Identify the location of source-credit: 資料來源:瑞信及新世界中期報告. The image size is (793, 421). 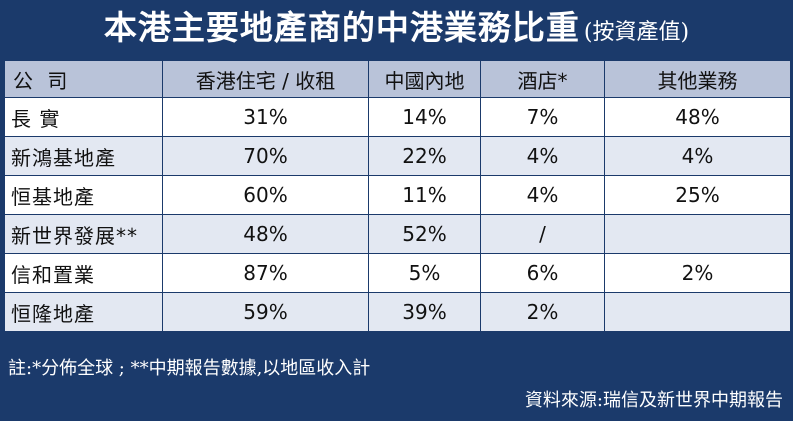
(653, 400).